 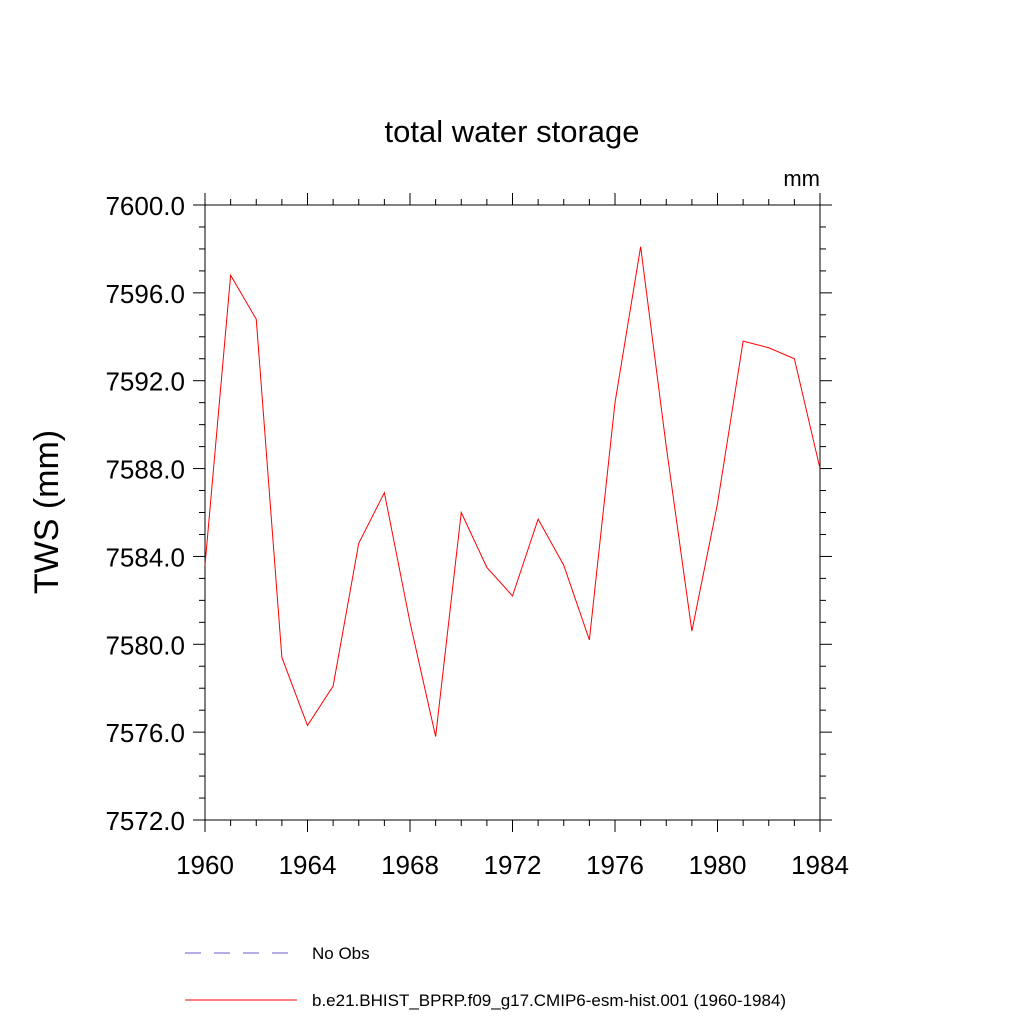 What do you see at coordinates (145, 557) in the screenshot?
I see `y-tick-label: 7584.0` at bounding box center [145, 557].